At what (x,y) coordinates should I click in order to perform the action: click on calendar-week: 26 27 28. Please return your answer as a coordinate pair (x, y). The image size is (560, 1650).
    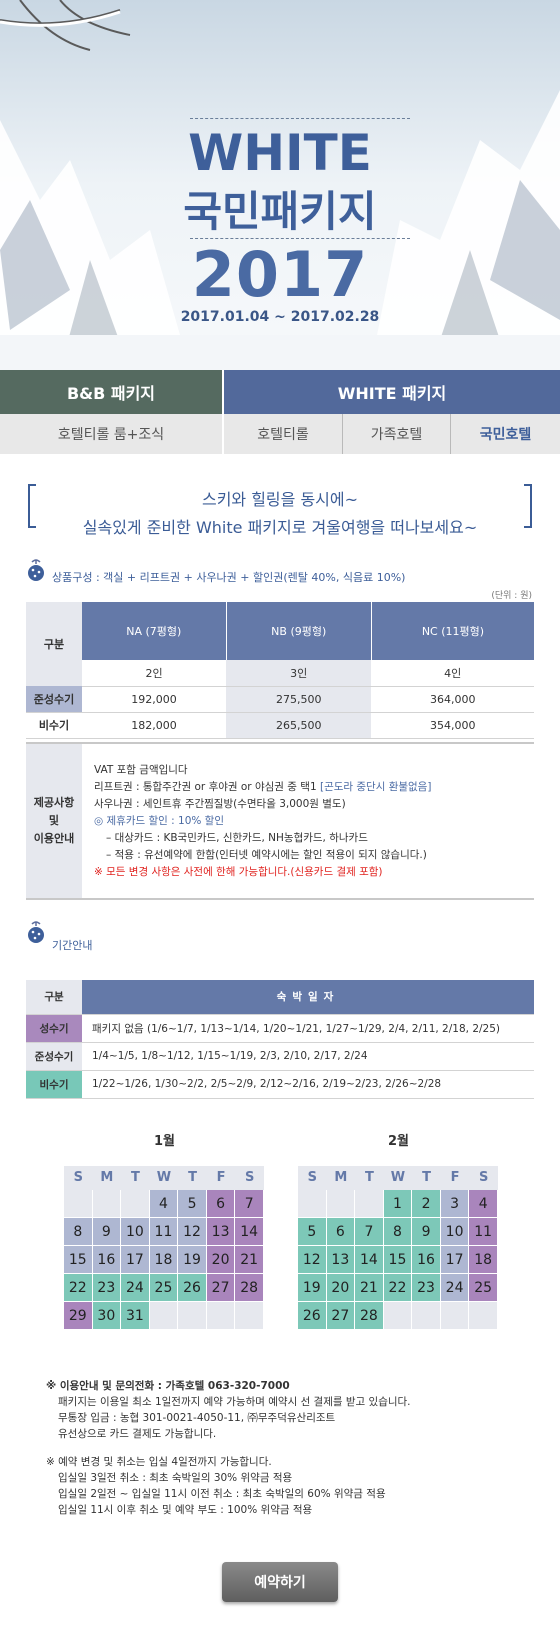
    Looking at the image, I should click on (398, 1316).